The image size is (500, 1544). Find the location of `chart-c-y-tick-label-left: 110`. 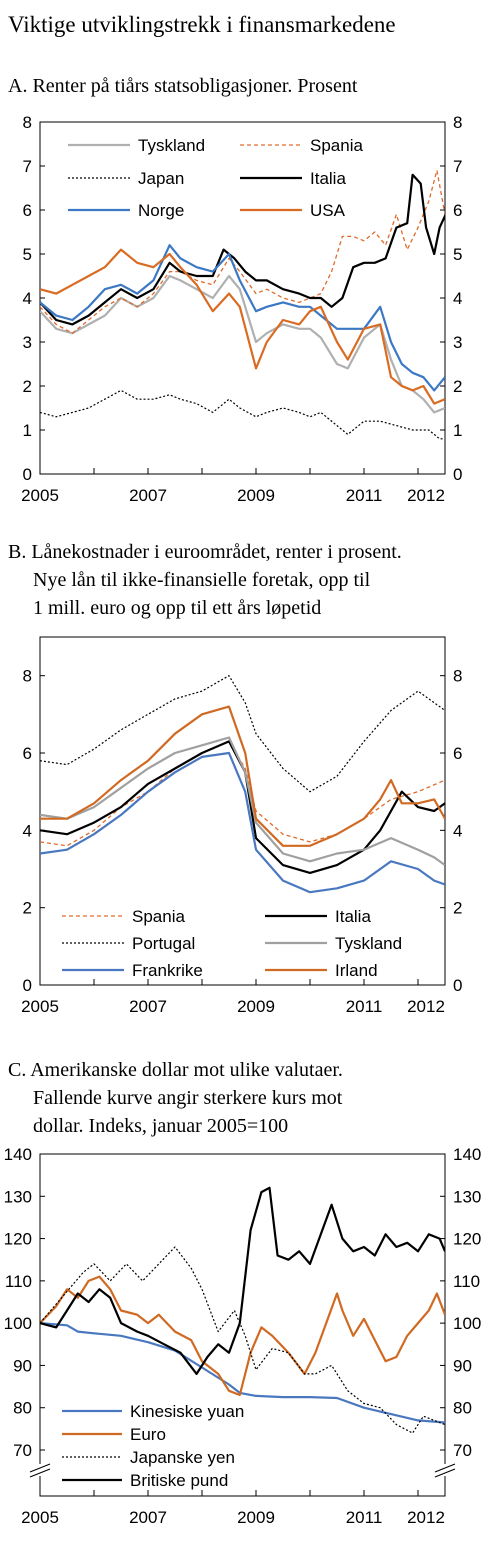

chart-c-y-tick-label-left: 110 is located at coordinates (18, 1281).